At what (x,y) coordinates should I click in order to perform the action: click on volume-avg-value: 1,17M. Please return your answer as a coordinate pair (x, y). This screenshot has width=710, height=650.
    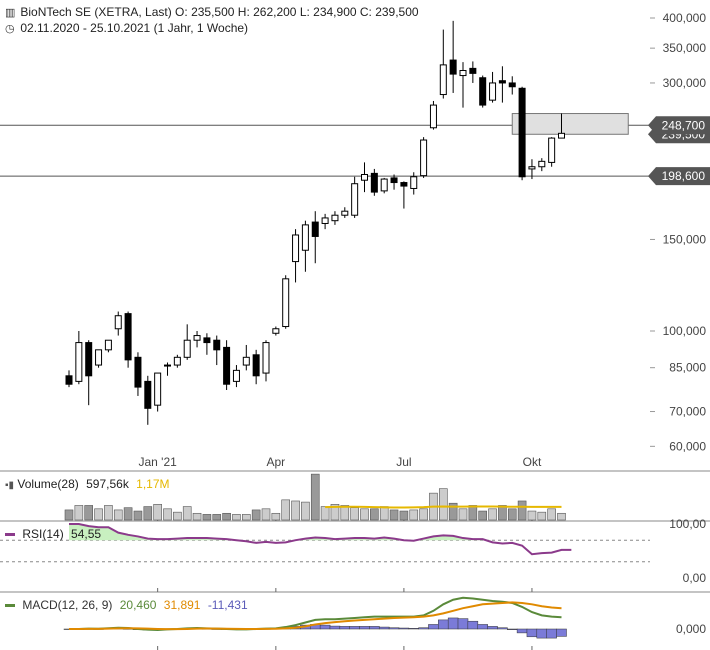
    Looking at the image, I should click on (153, 484).